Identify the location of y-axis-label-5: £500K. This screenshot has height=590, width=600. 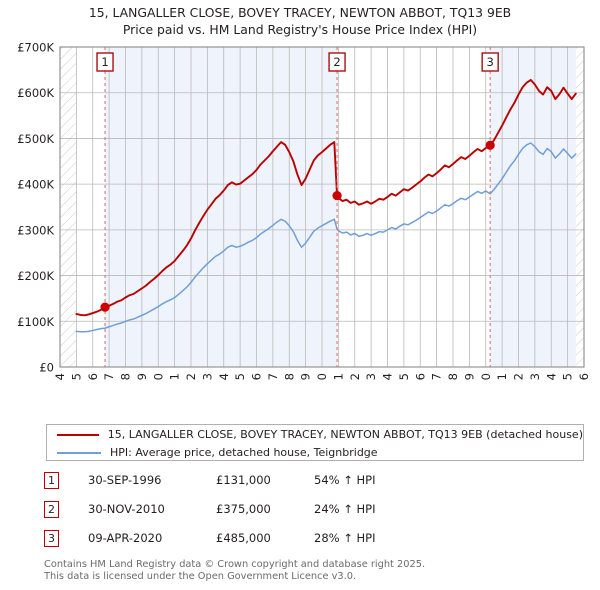
(35, 139).